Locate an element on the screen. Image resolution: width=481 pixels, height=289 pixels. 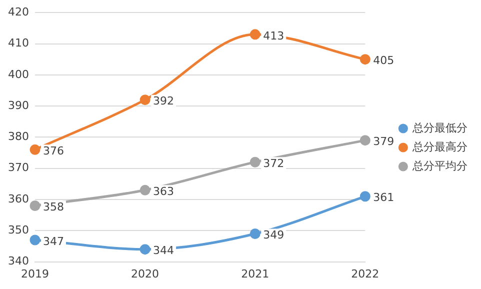
data-label: 361 is located at coordinates (383, 197).